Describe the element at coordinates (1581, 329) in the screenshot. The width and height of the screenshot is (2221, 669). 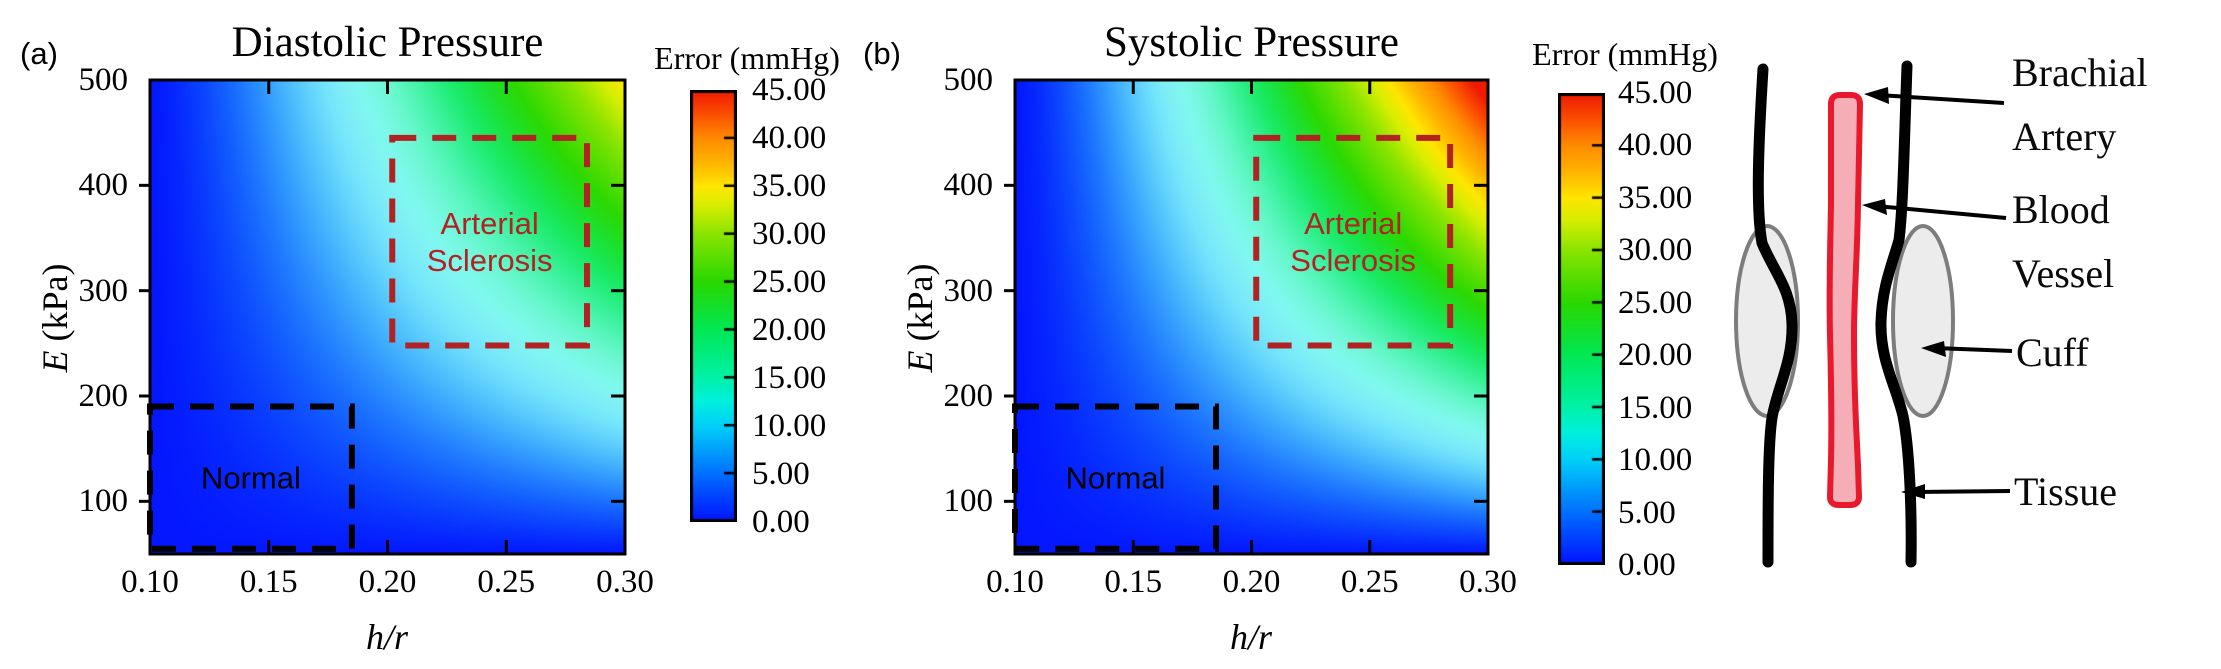
I see `colorbar-b` at that location.